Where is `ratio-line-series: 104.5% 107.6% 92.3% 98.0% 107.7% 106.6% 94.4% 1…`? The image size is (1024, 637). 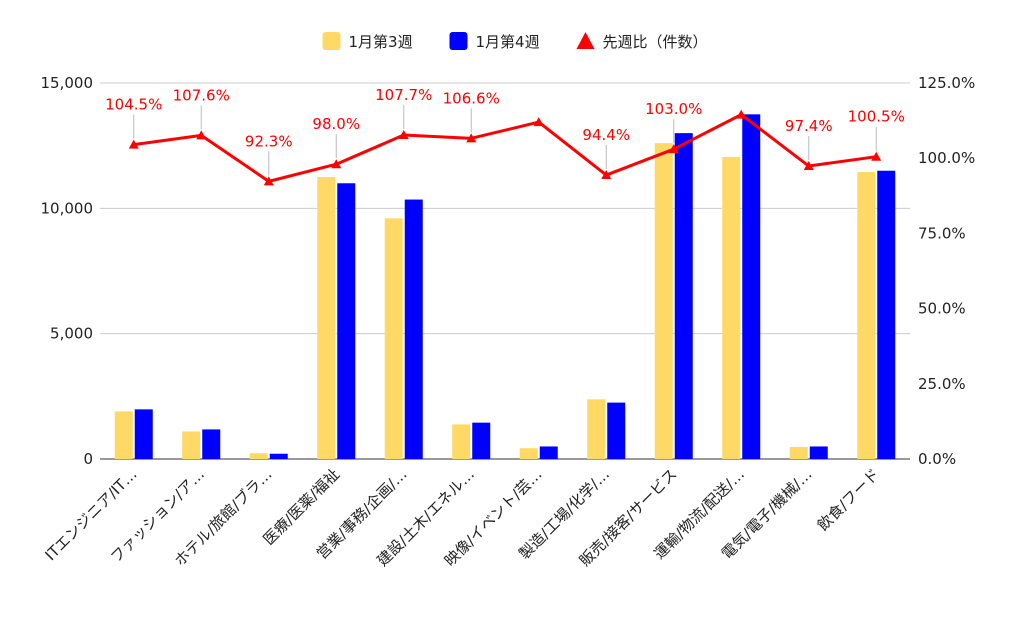
ratio-line-series: 104.5% 107.6% 92.3% 98.0% 107.7% 106.6% 94.4% 1… is located at coordinates (505, 136).